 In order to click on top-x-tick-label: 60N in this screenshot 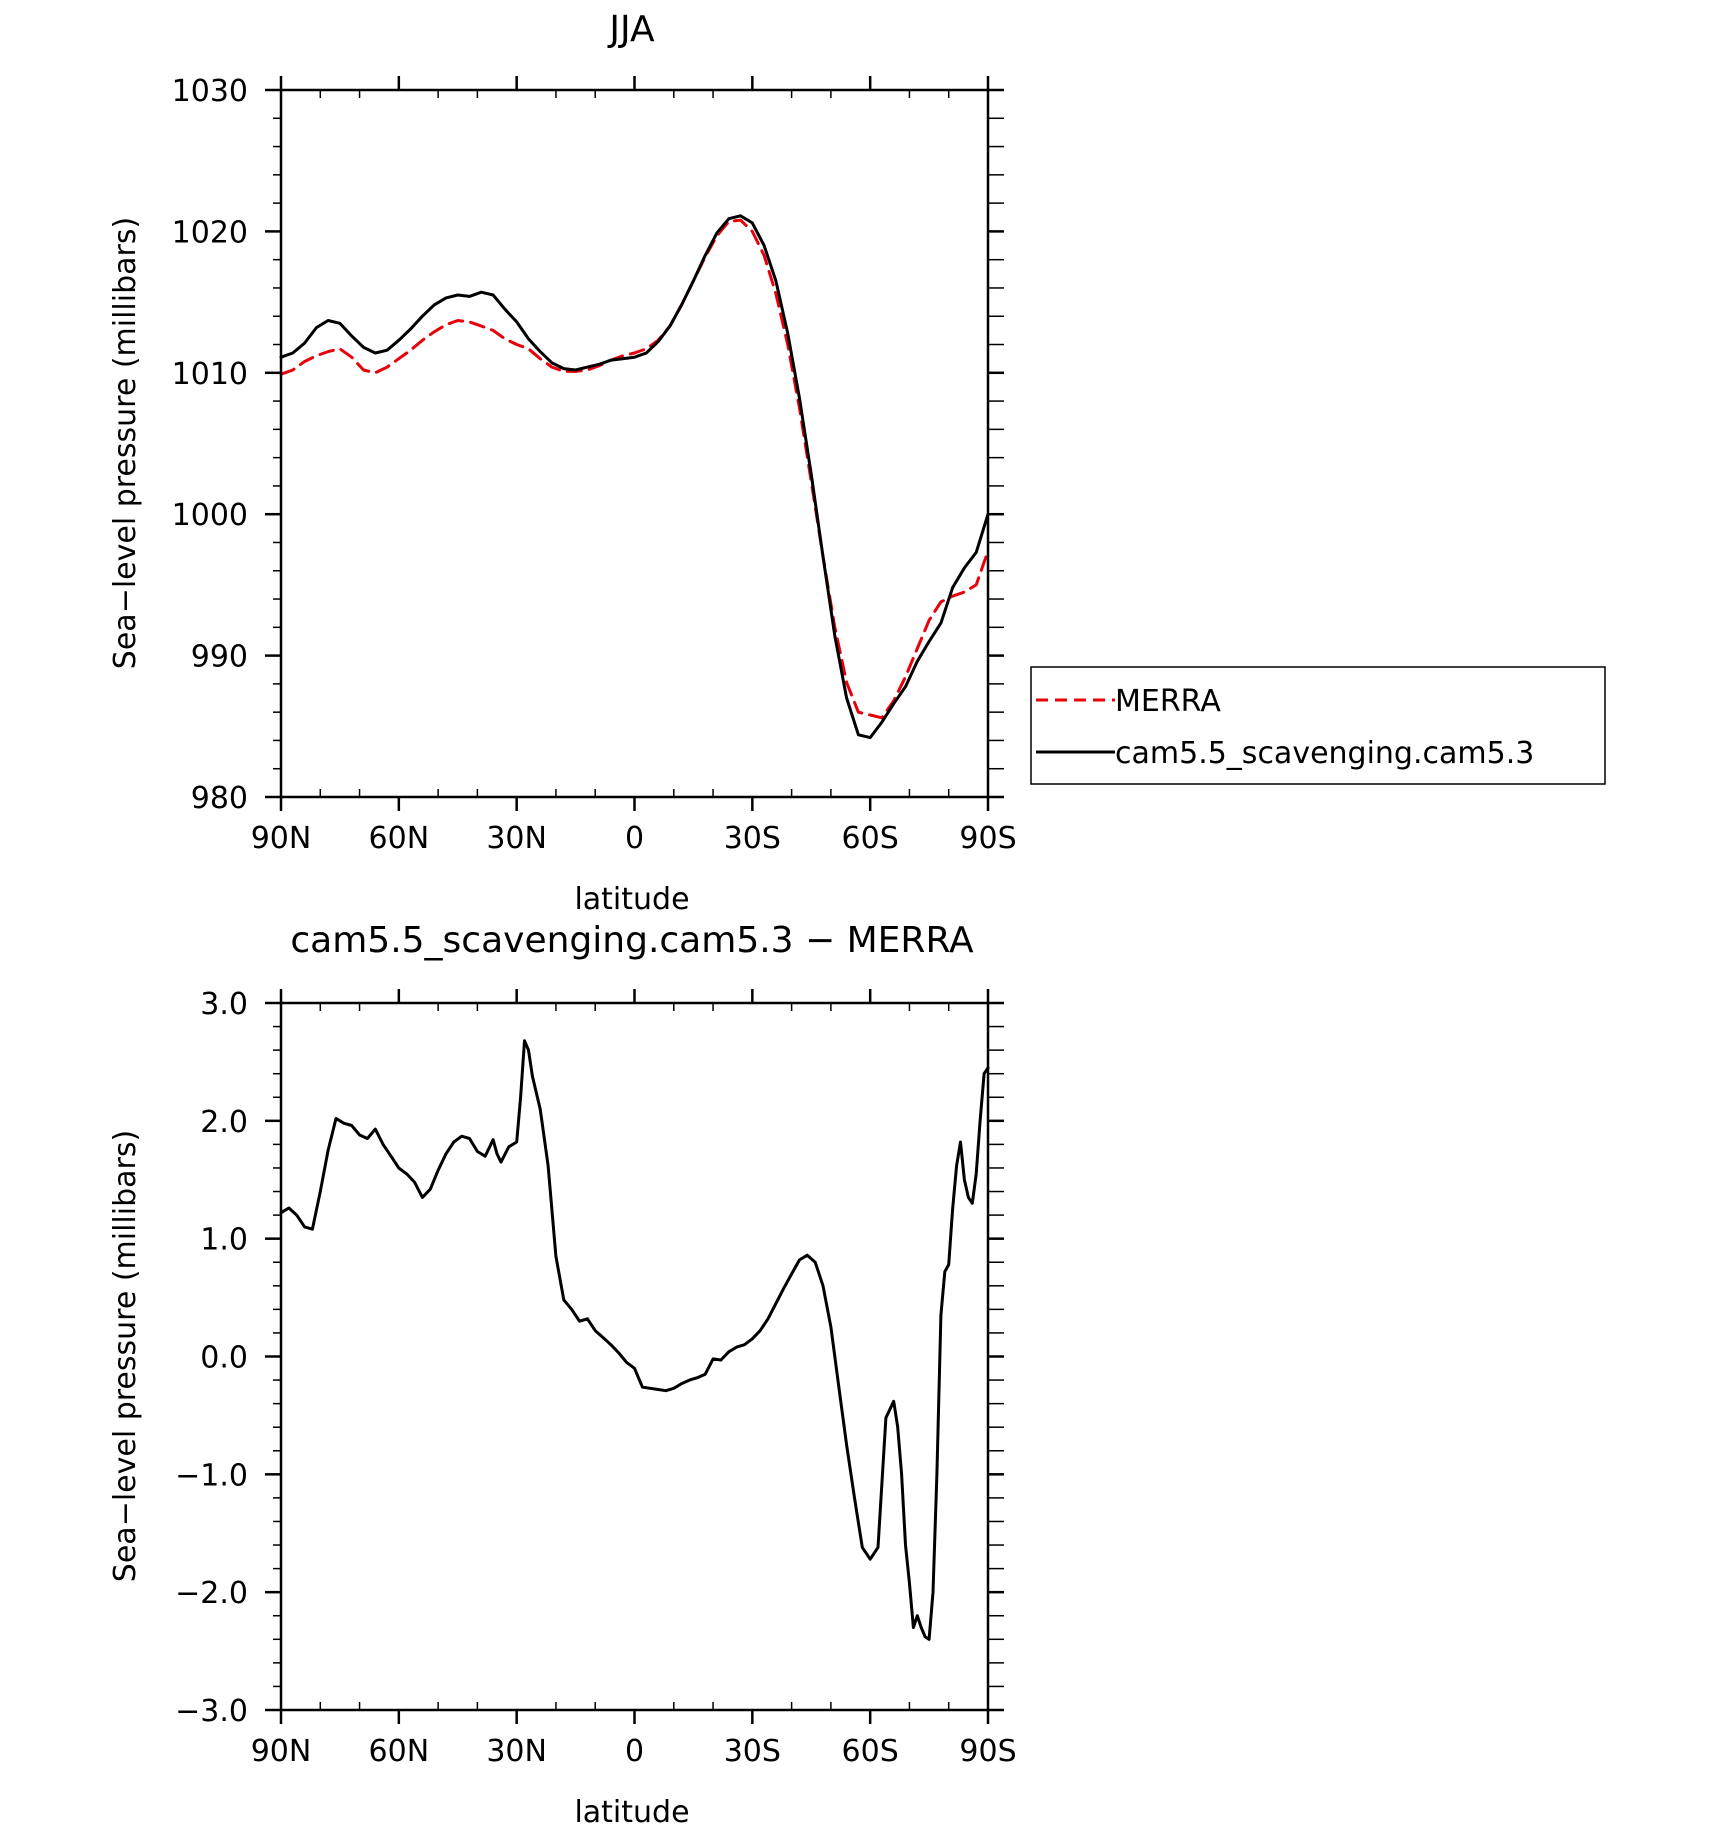, I will do `click(399, 838)`.